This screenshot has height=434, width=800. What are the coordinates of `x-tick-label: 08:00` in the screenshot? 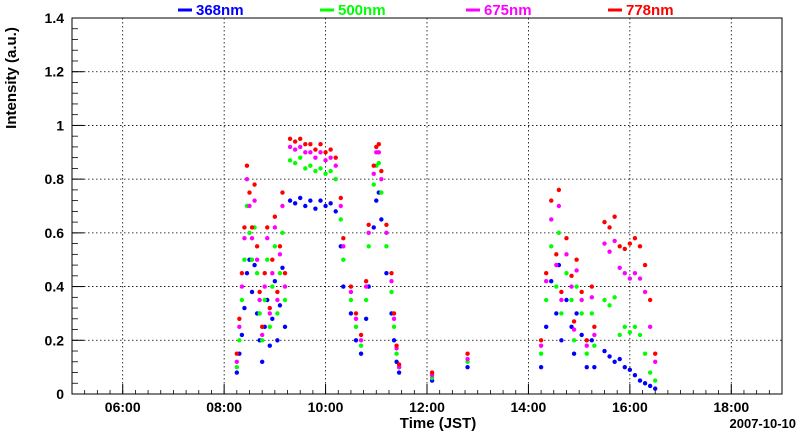 It's located at (224, 407).